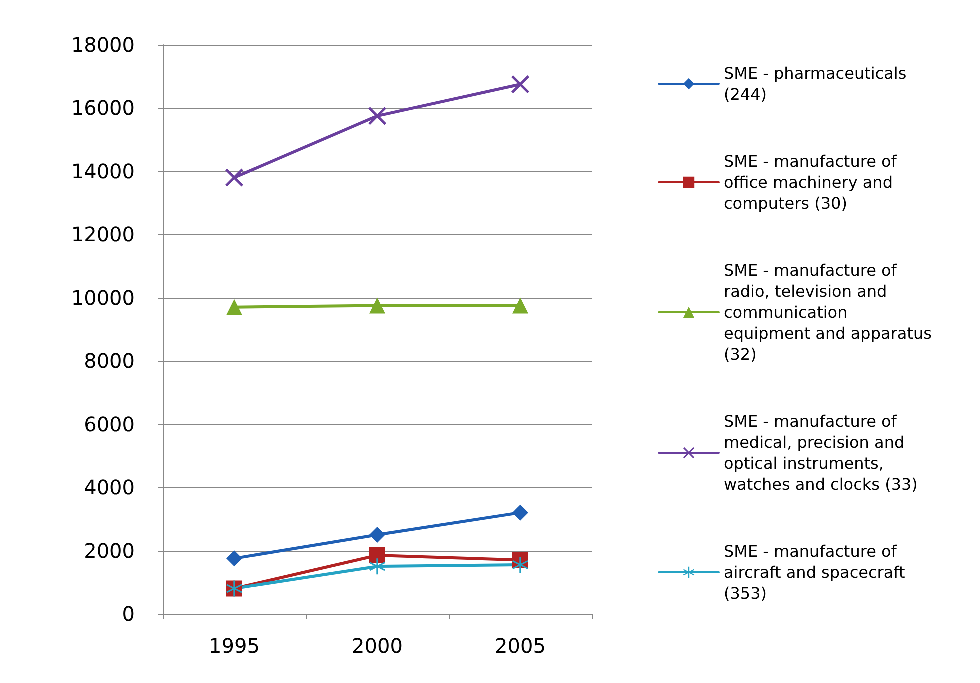 The width and height of the screenshot is (980, 683). Describe the element at coordinates (103, 234) in the screenshot. I see `y-tick-label: 12000` at that location.